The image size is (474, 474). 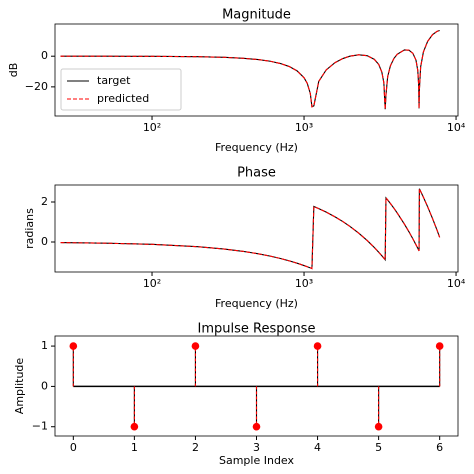 What do you see at coordinates (13, 70) in the screenshot?
I see `y-axis-label: dB` at bounding box center [13, 70].